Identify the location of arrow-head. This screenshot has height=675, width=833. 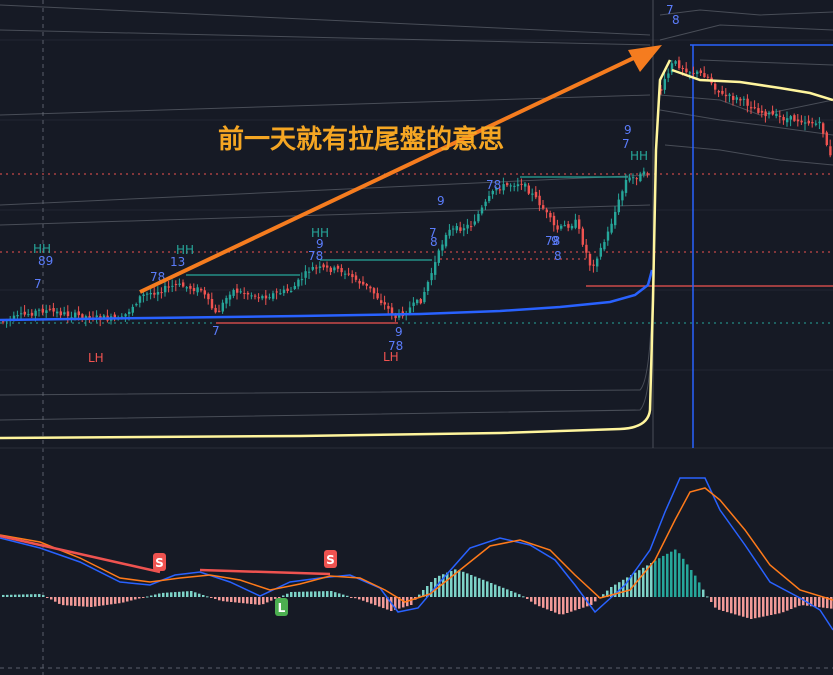
(645, 58).